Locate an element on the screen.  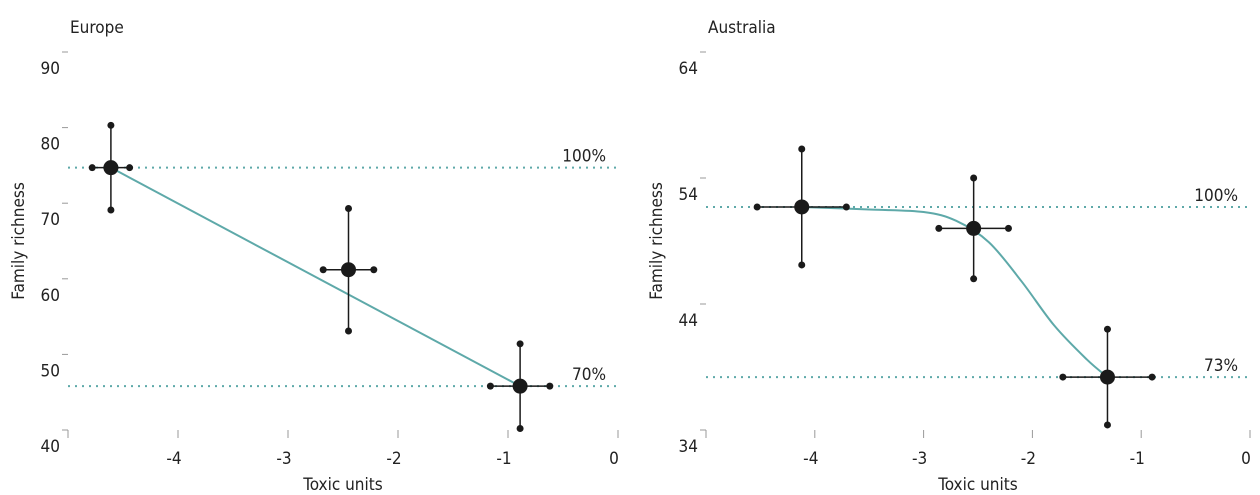
y-tick-label: 50 is located at coordinates (50, 371).